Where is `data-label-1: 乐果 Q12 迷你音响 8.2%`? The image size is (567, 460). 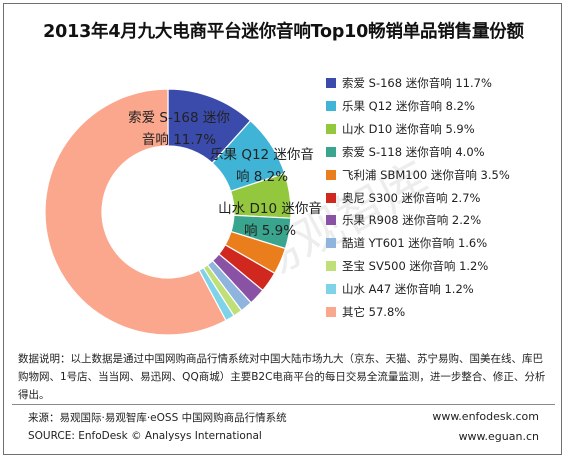 data-label-1: 乐果 Q12 迷你音响 8.2% is located at coordinates (262, 165).